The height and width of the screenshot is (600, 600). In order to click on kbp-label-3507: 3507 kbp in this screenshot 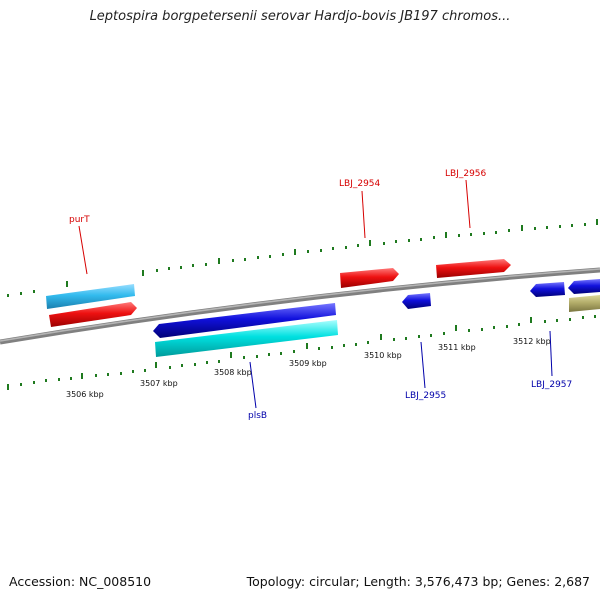, I will do `click(159, 383)`.